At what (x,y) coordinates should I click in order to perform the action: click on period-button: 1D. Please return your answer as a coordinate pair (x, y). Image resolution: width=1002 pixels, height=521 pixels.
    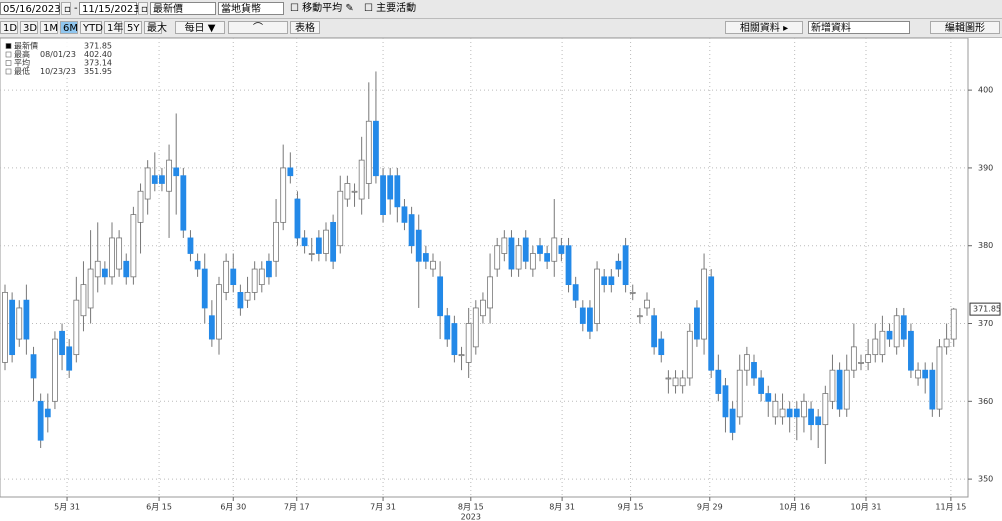
    Looking at the image, I should click on (9, 27).